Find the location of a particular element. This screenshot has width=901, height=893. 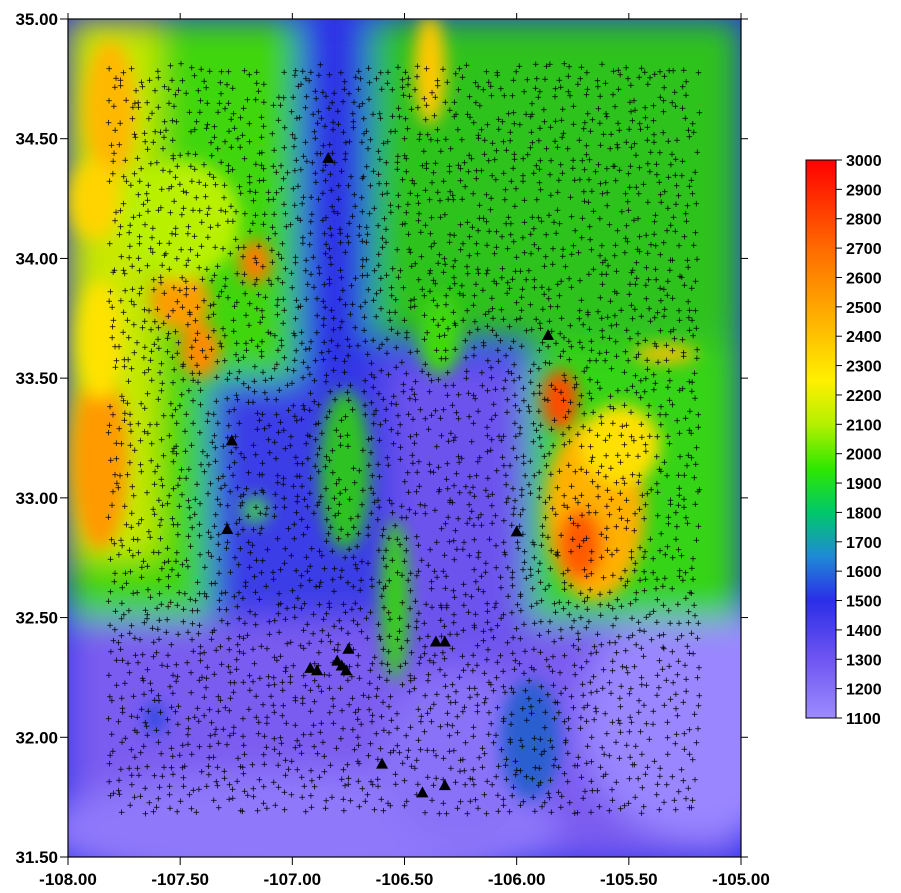

triangle-marker is located at coordinates (227, 528).